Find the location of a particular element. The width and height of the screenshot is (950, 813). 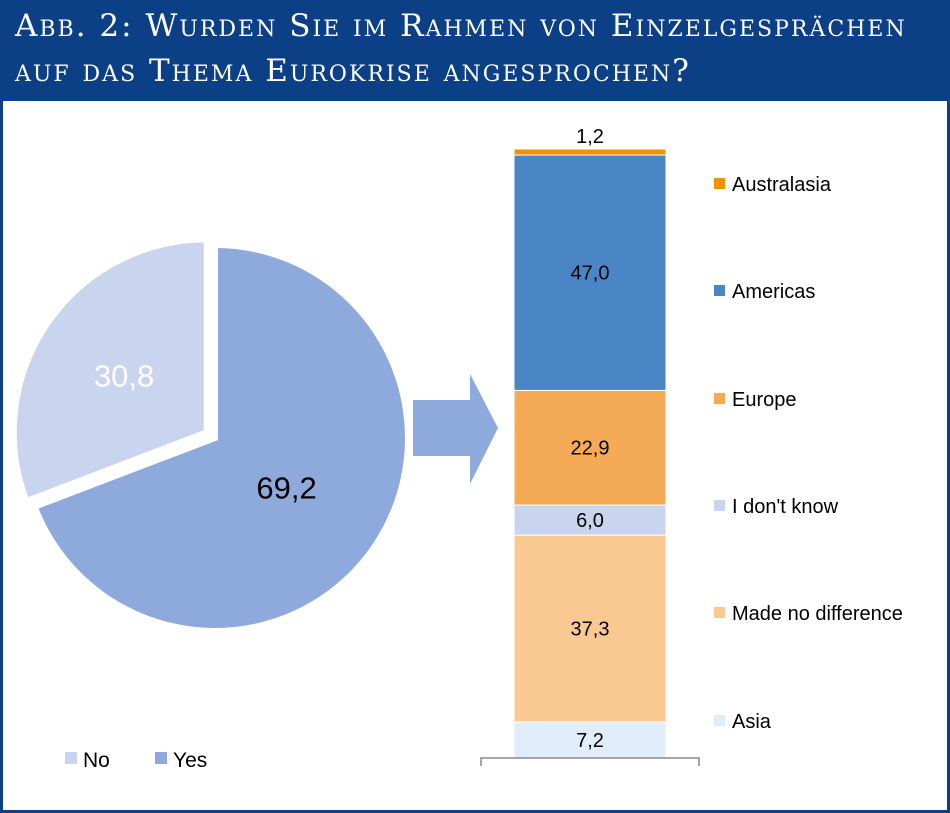

legend-swatch-made-no-difference is located at coordinates (719, 612).